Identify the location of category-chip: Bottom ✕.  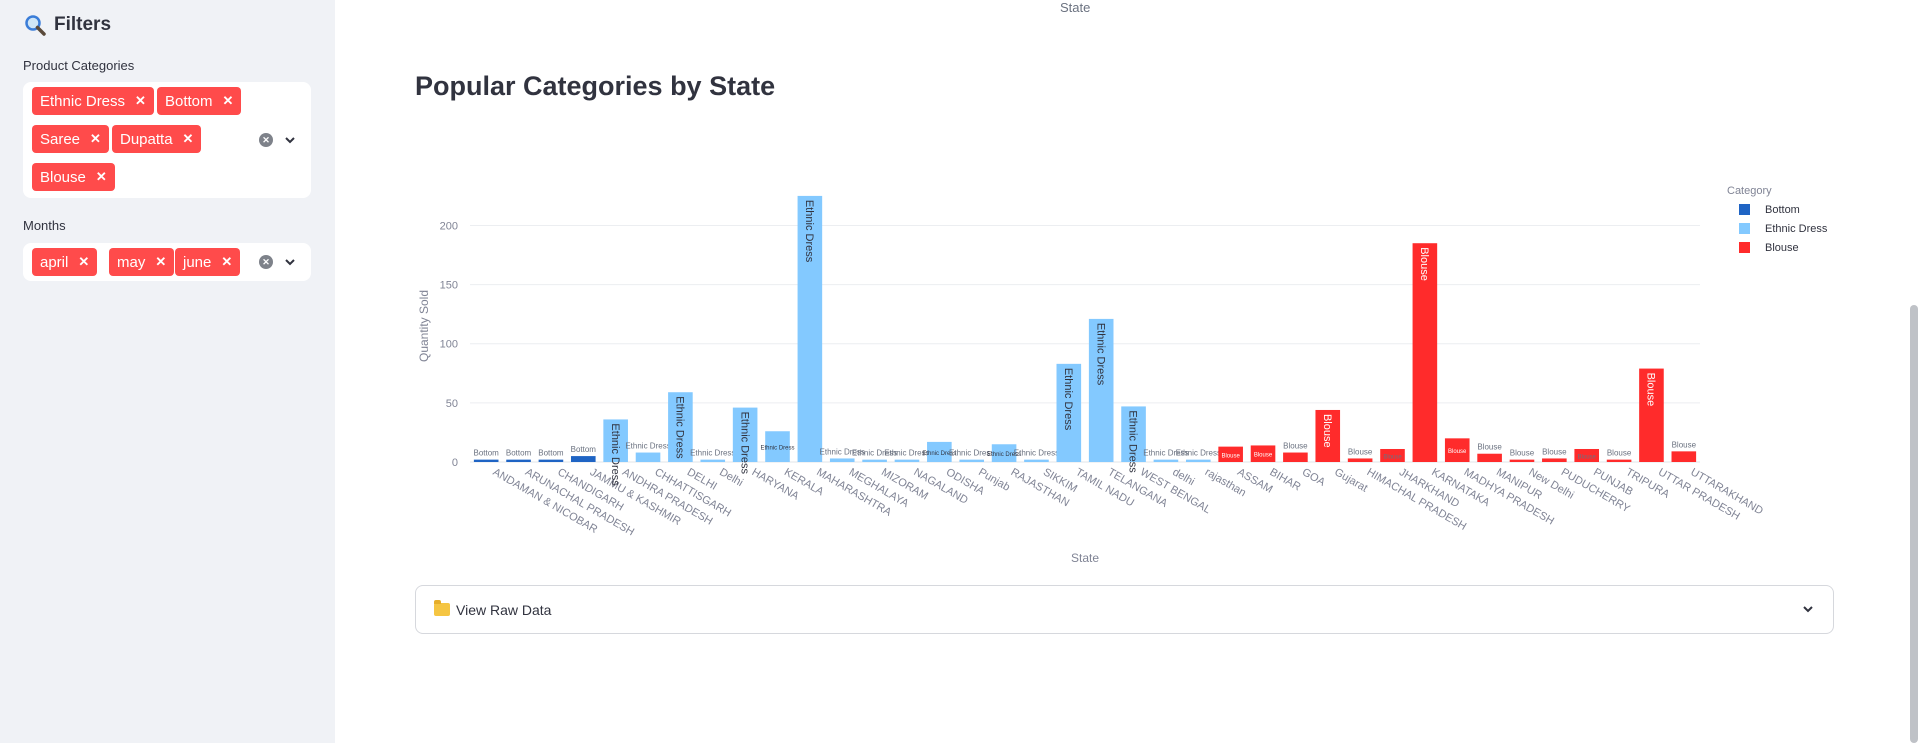
(199, 101).